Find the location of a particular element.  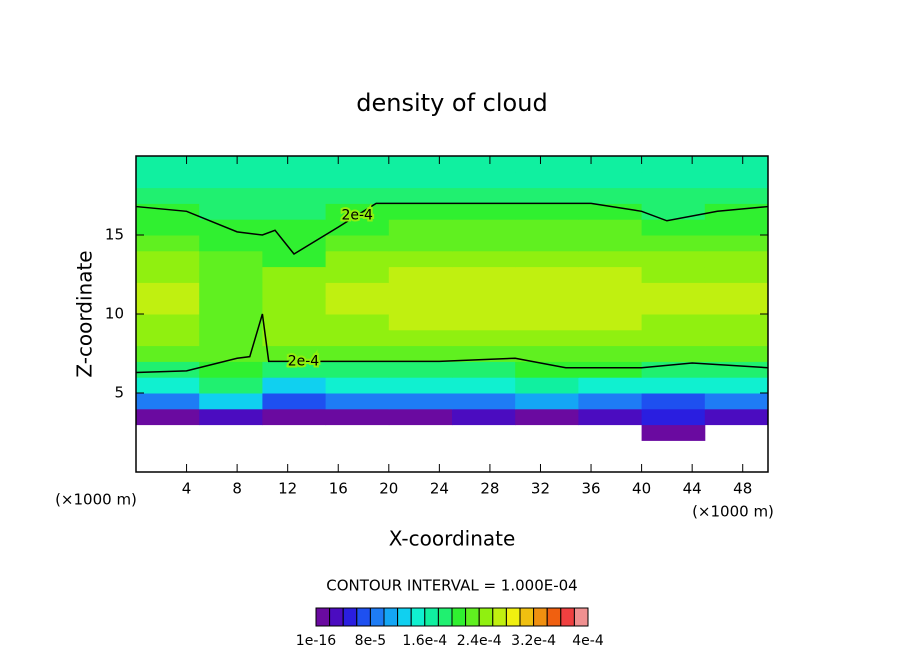

contour-label: 2e-4 is located at coordinates (304, 361).